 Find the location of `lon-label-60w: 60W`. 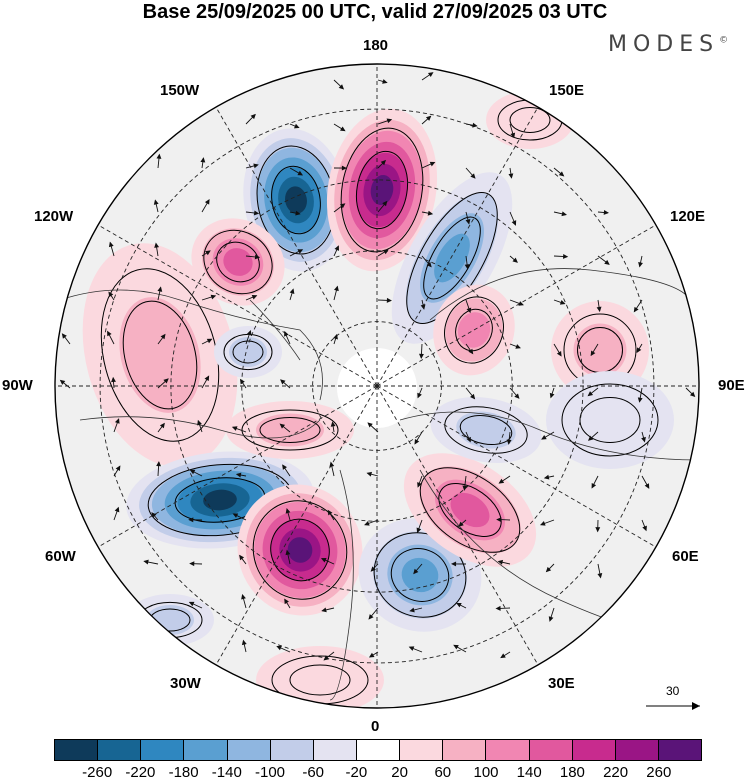

lon-label-60w: 60W is located at coordinates (60, 556).